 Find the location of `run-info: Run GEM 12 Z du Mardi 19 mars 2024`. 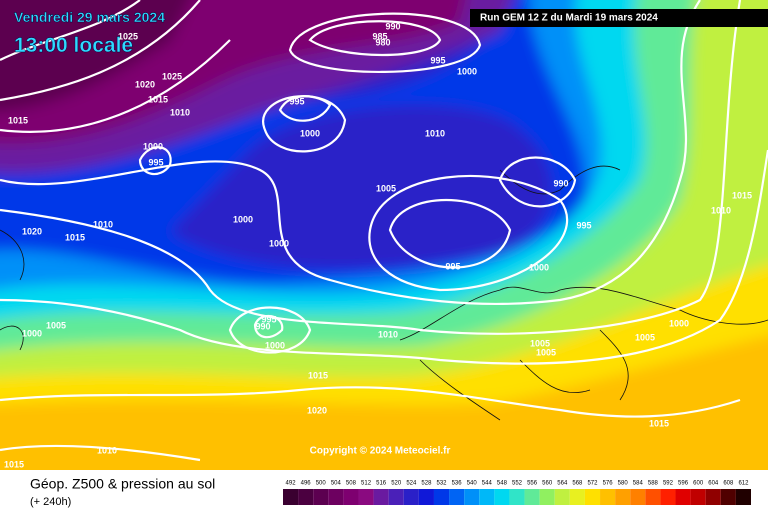

run-info: Run GEM 12 Z du Mardi 19 mars 2024 is located at coordinates (569, 18).